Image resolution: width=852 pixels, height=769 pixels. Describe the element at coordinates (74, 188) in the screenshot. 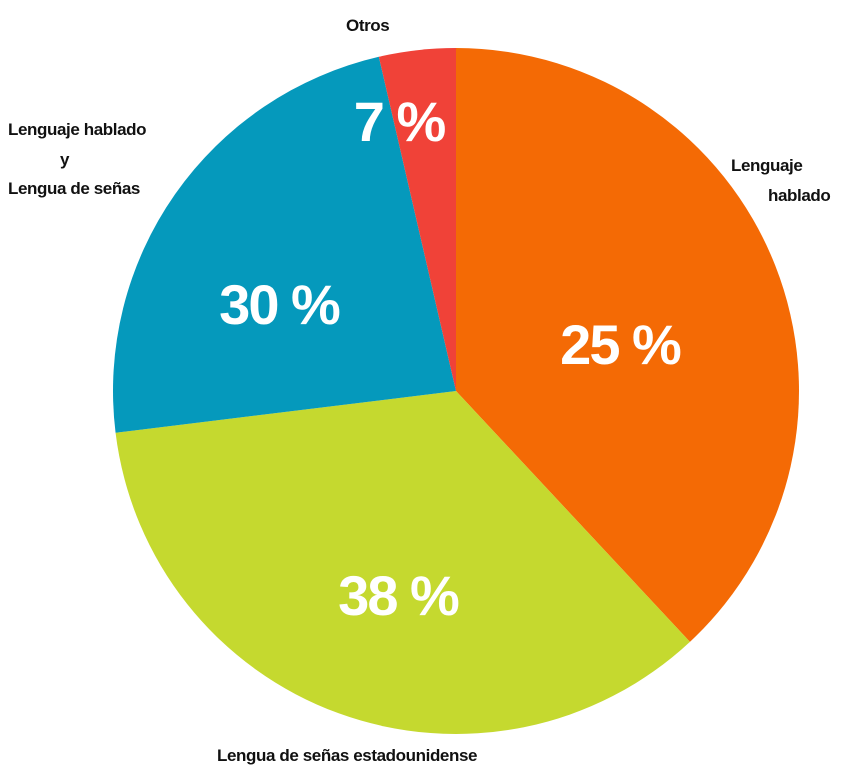

I see `slice-category-label: Lengua de señas` at that location.